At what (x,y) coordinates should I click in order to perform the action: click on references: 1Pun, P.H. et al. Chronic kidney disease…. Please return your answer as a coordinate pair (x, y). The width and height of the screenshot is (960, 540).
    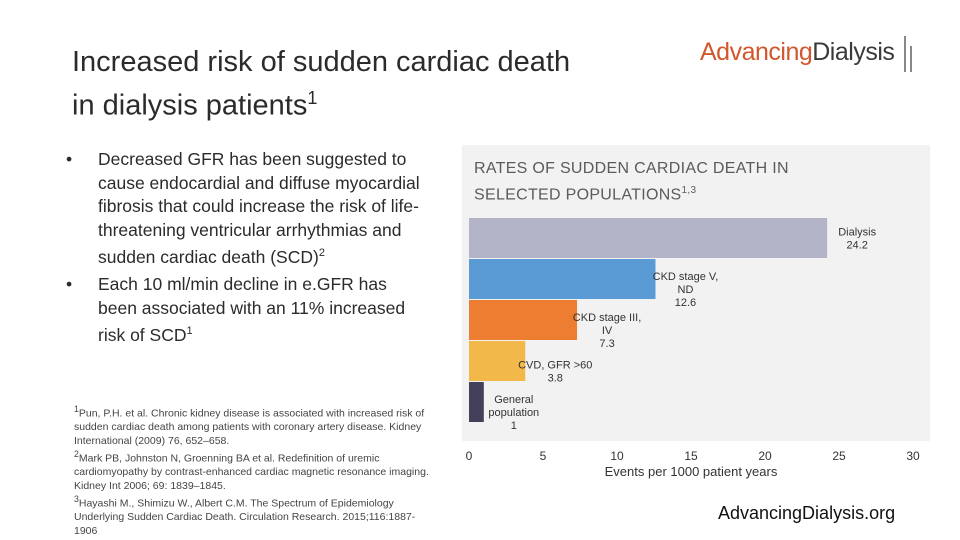
    Looking at the image, I should click on (255, 470).